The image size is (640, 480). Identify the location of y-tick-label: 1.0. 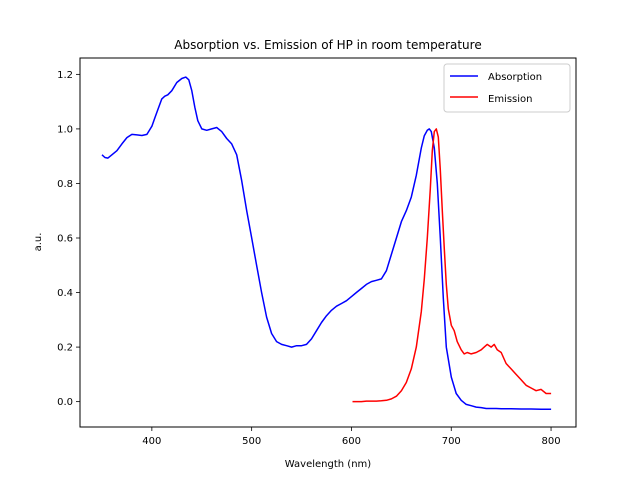
(65, 129).